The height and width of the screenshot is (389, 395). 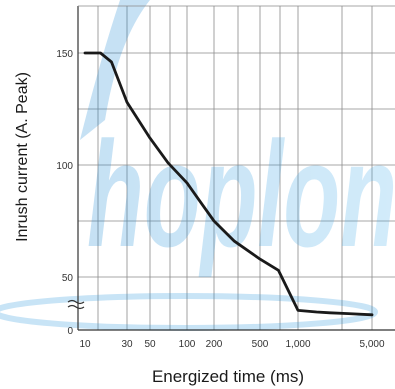 I want to click on x-axis-label: Energized time (ms), so click(x=228, y=376).